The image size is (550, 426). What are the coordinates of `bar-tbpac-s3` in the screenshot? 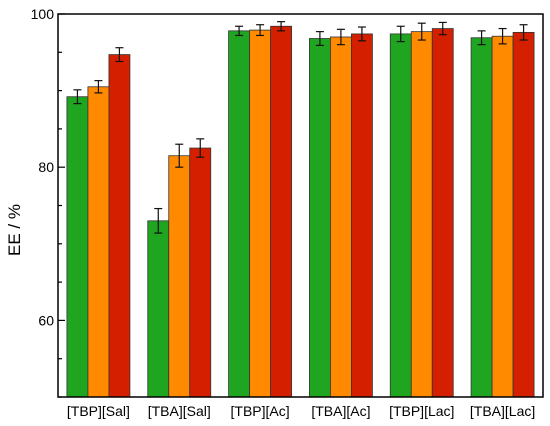 It's located at (281, 211).